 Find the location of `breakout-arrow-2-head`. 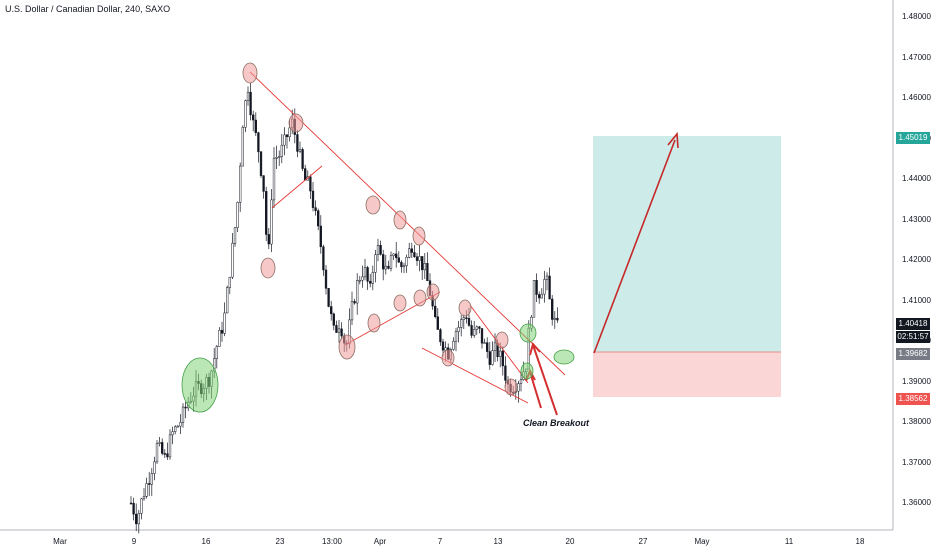

breakout-arrow-2-head is located at coordinates (535, 348).